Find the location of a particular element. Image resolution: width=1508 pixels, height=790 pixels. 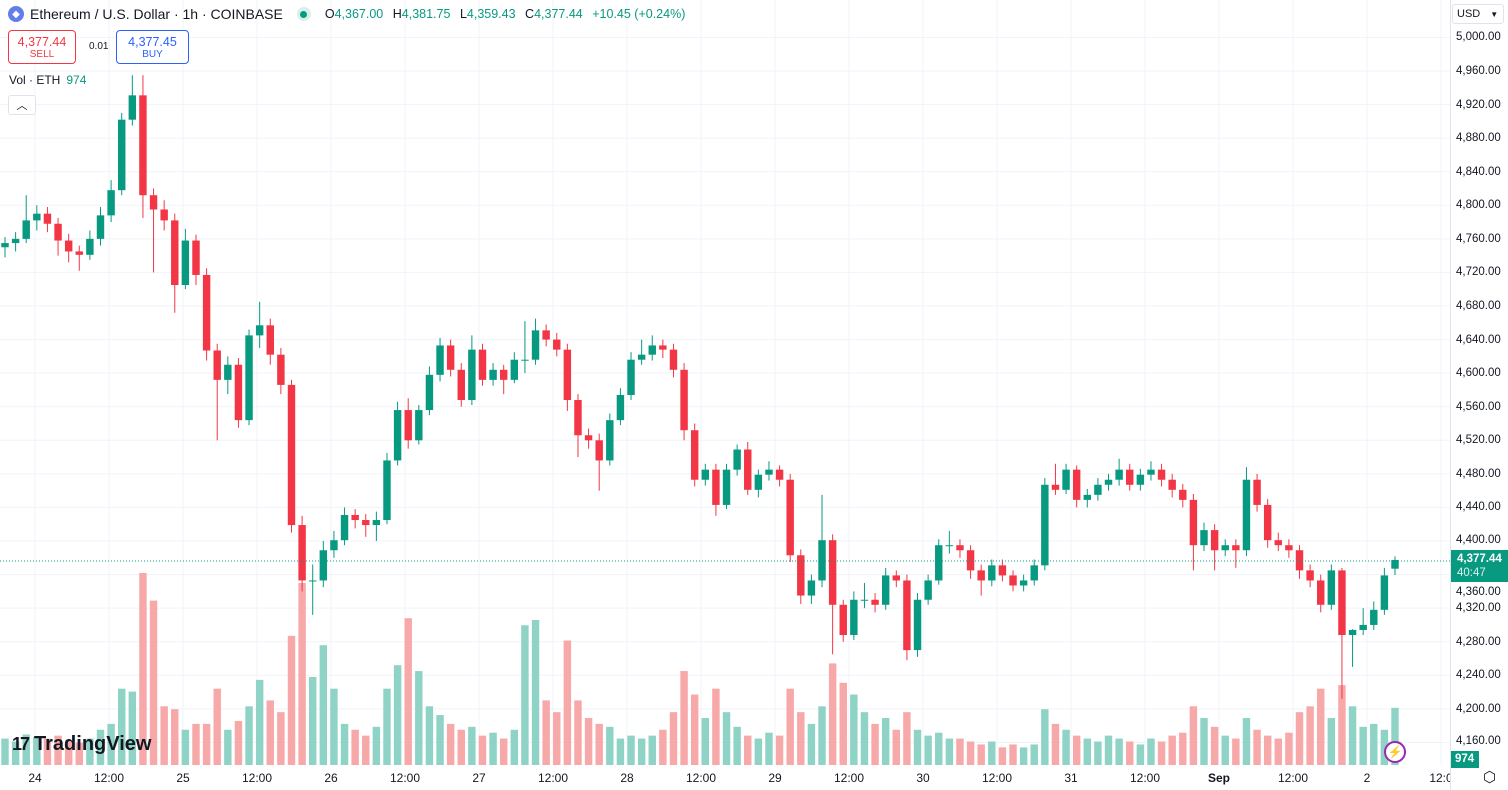

time-tick-label: 31 is located at coordinates (1071, 778).